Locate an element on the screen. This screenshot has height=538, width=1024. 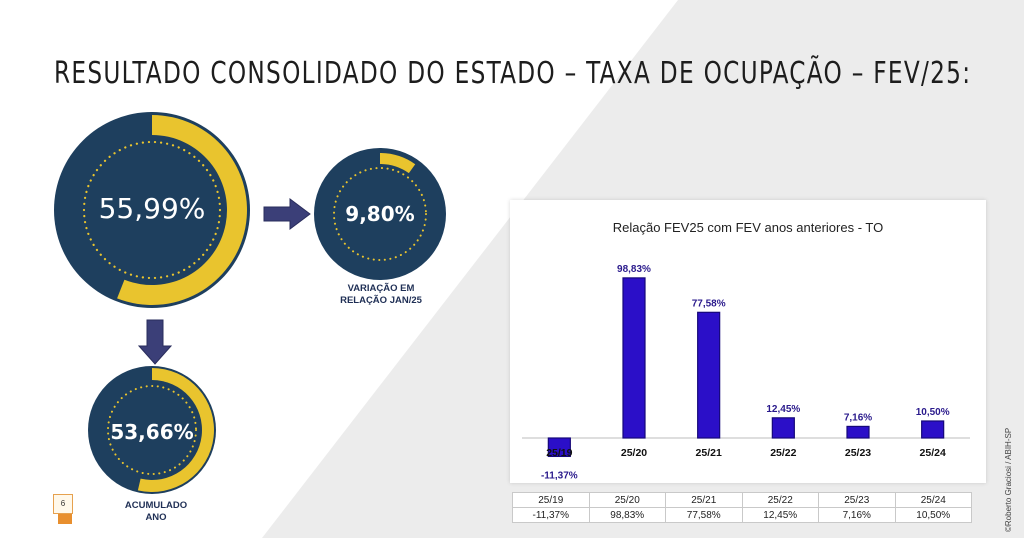
arrow-right-icon is located at coordinates (287, 214).